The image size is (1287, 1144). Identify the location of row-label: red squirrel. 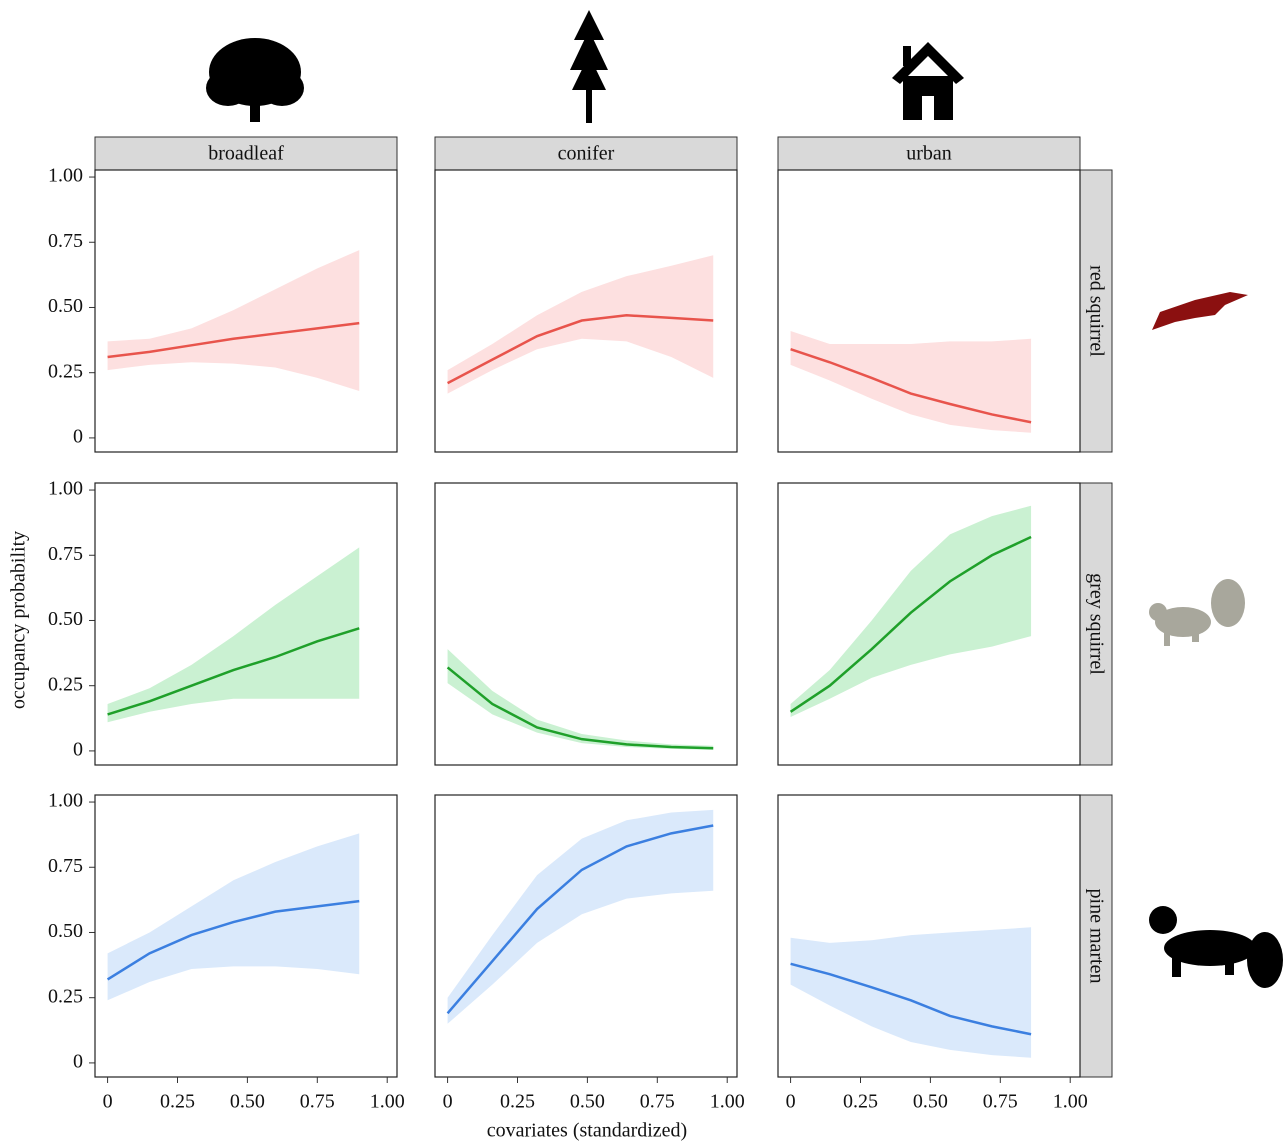
(1096, 311).